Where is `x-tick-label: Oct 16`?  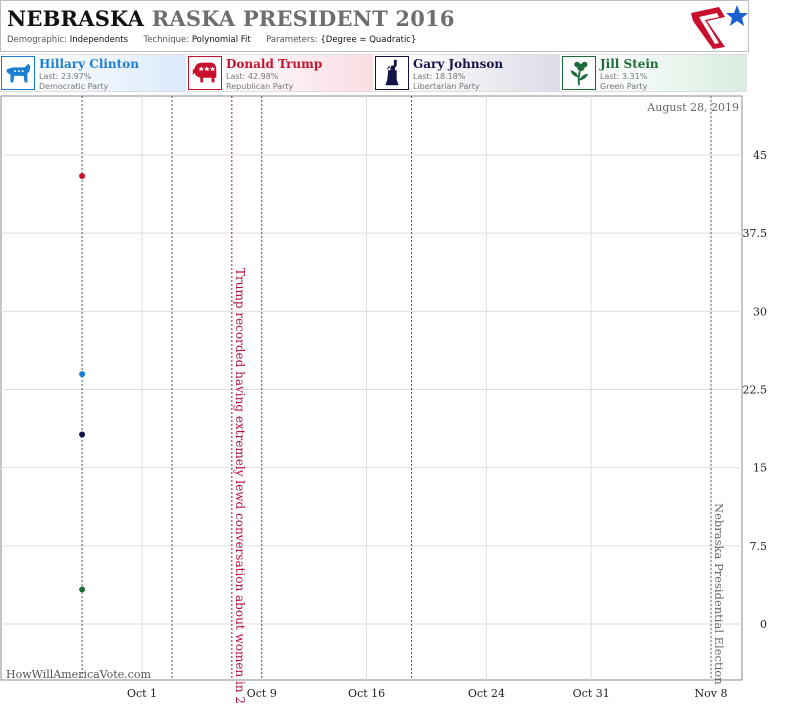 x-tick-label: Oct 16 is located at coordinates (366, 693).